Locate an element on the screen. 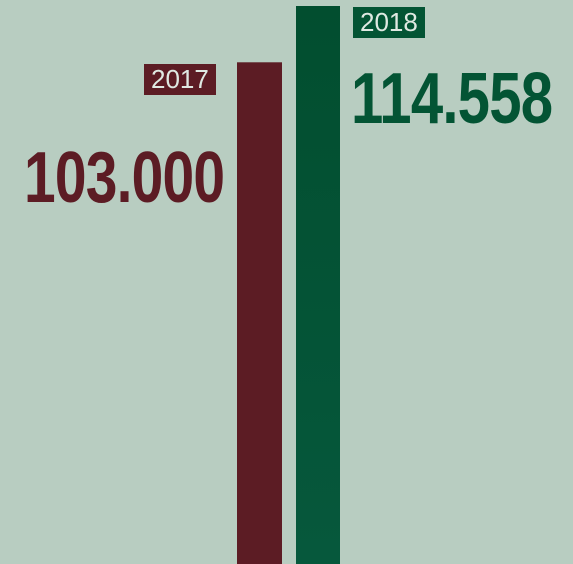 The width and height of the screenshot is (573, 564). bar-2017 is located at coordinates (259, 313).